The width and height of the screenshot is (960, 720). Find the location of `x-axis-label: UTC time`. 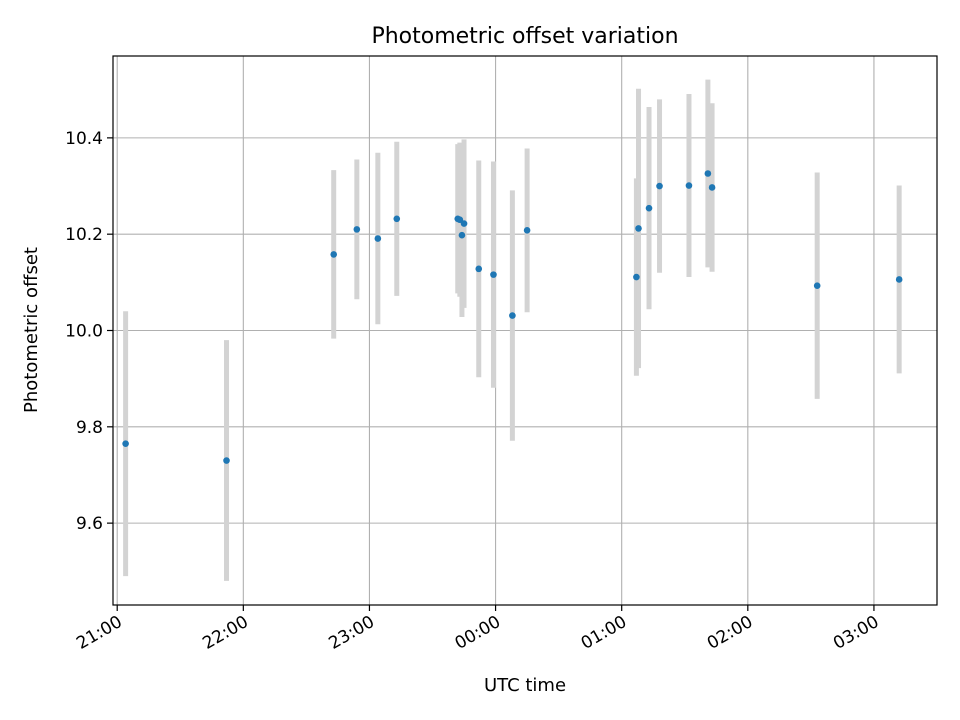

x-axis-label: UTC time is located at coordinates (525, 685).